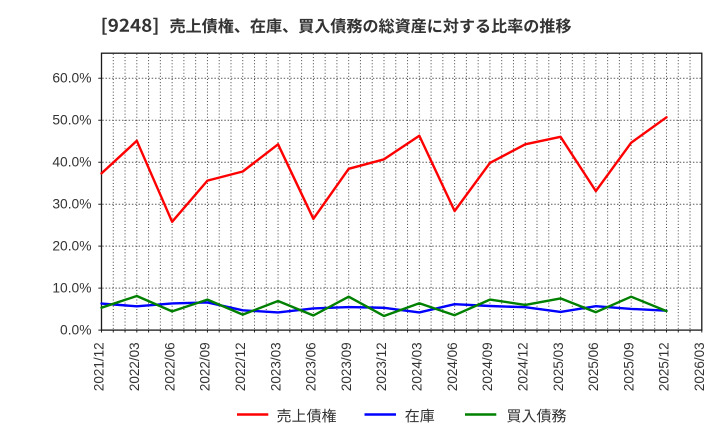 This screenshot has height=440, width=720. Describe the element at coordinates (628, 366) in the screenshot. I see `svg-text: 2025/09` at that location.